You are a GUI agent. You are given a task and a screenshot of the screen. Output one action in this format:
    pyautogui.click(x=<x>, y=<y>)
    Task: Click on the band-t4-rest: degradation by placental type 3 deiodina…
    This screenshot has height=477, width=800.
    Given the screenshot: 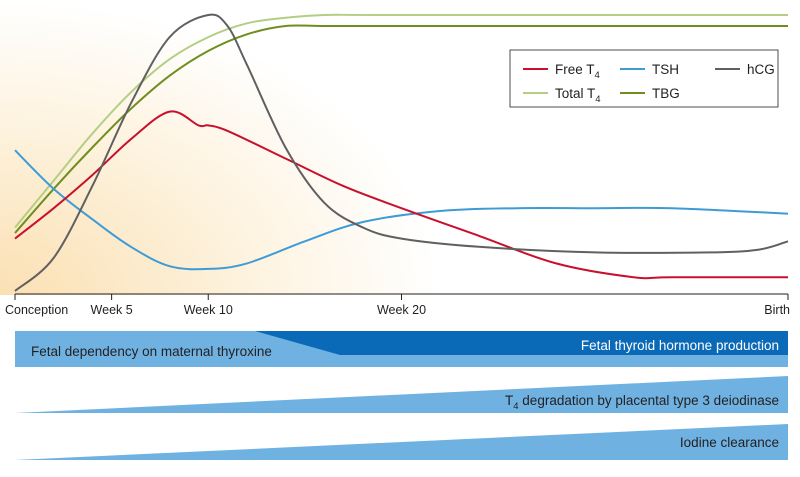 What is the action you would take?
    pyautogui.click(x=649, y=400)
    